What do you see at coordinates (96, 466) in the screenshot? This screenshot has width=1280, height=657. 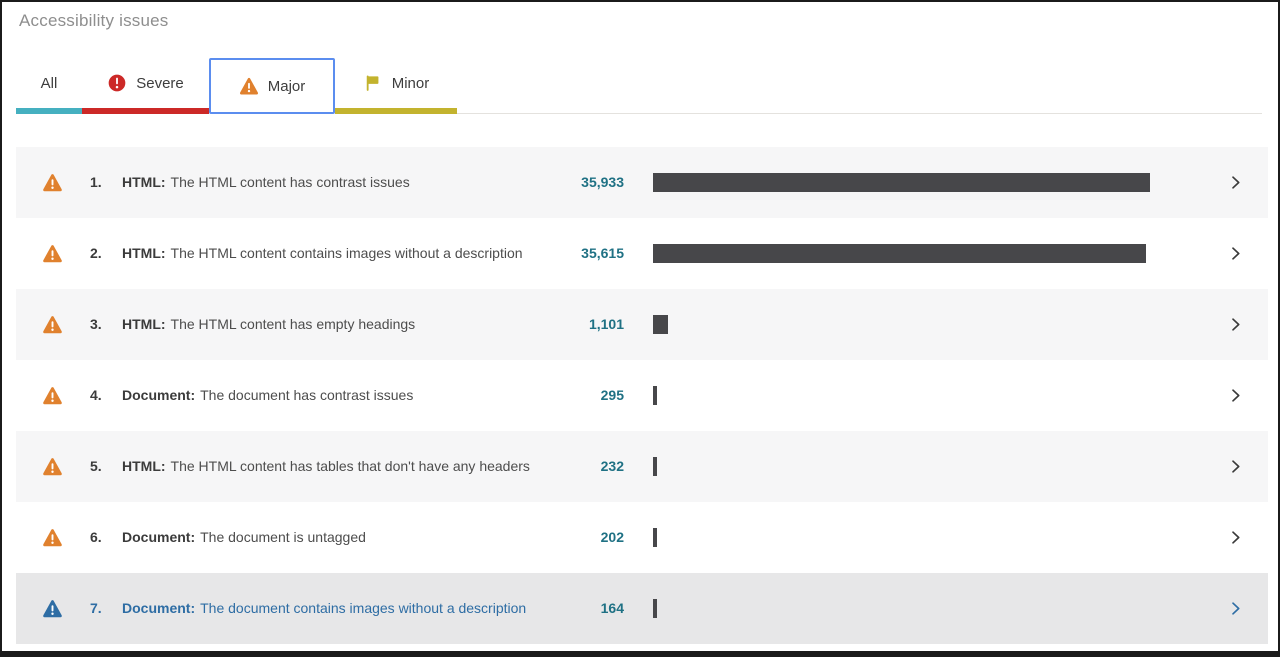 I see `issue-rank: 5.` at bounding box center [96, 466].